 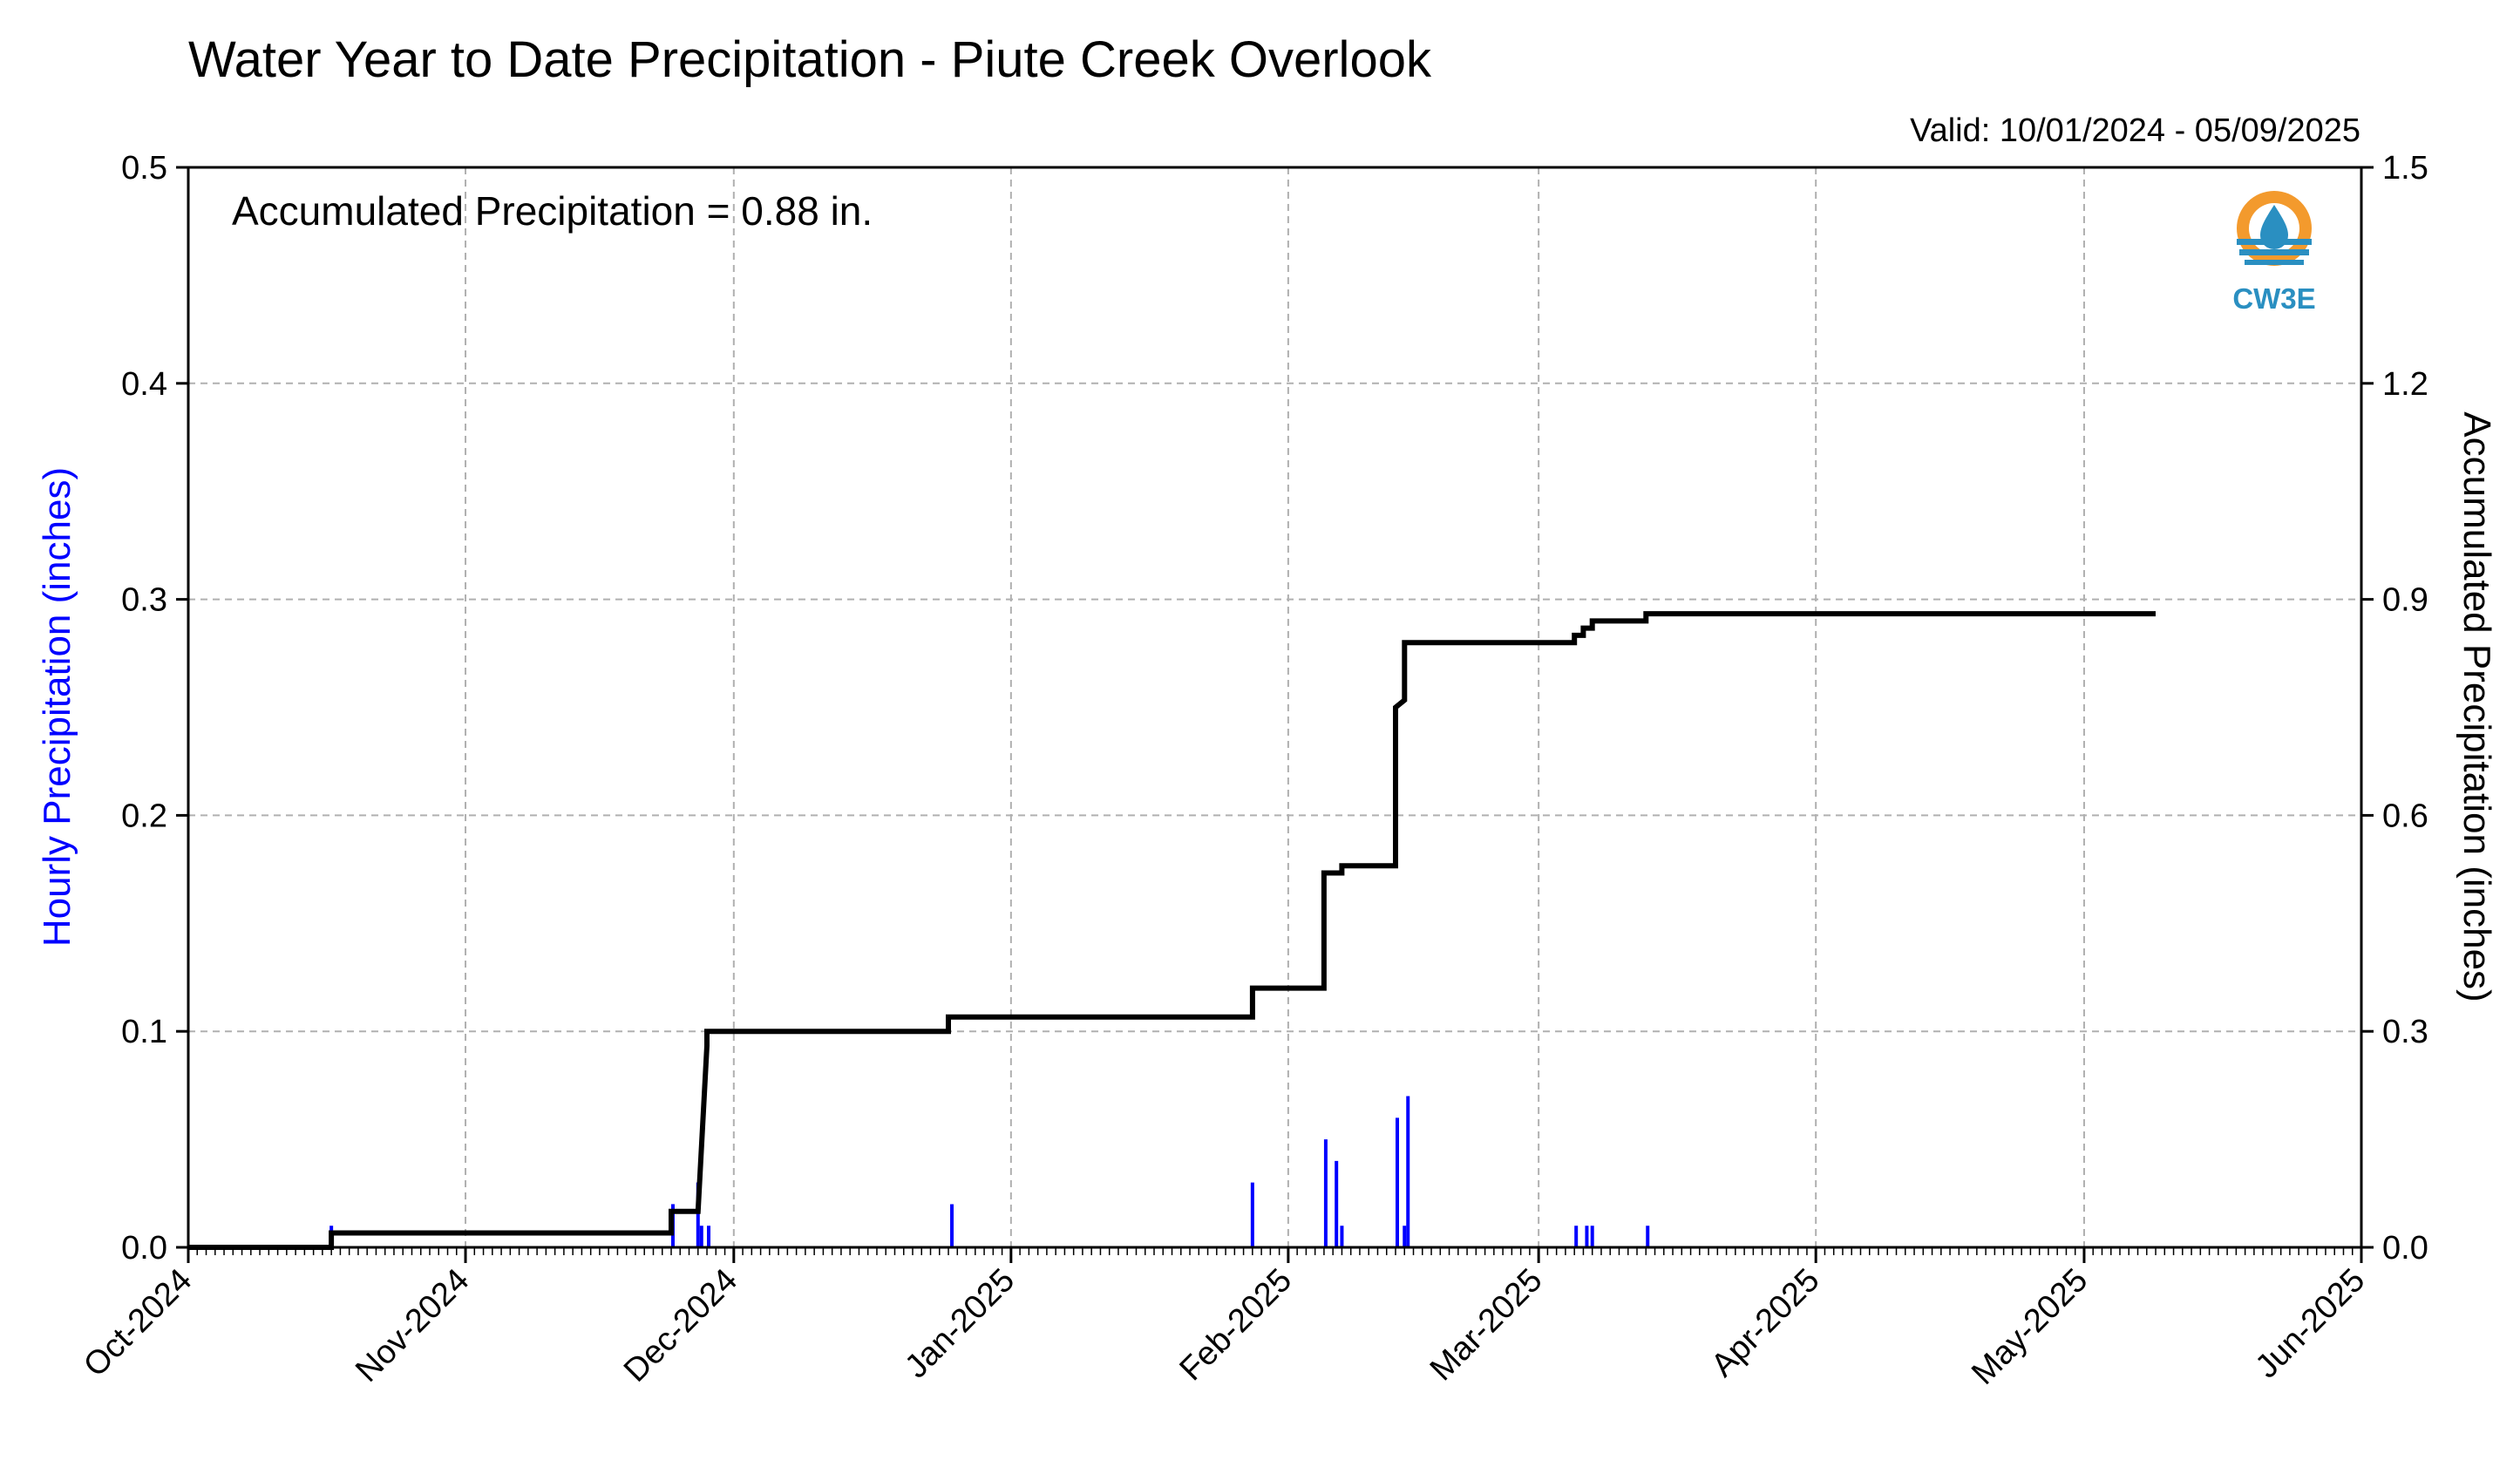 What do you see at coordinates (2311, 1324) in the screenshot?
I see `x-tick-label: Jun-2025` at bounding box center [2311, 1324].